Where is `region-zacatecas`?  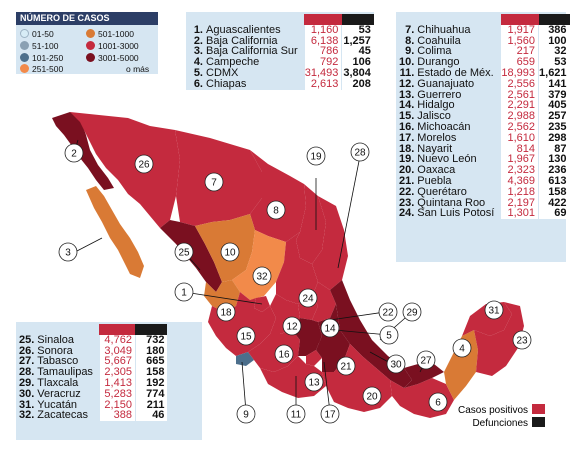
region-zacatecas is located at coordinates (259, 265).